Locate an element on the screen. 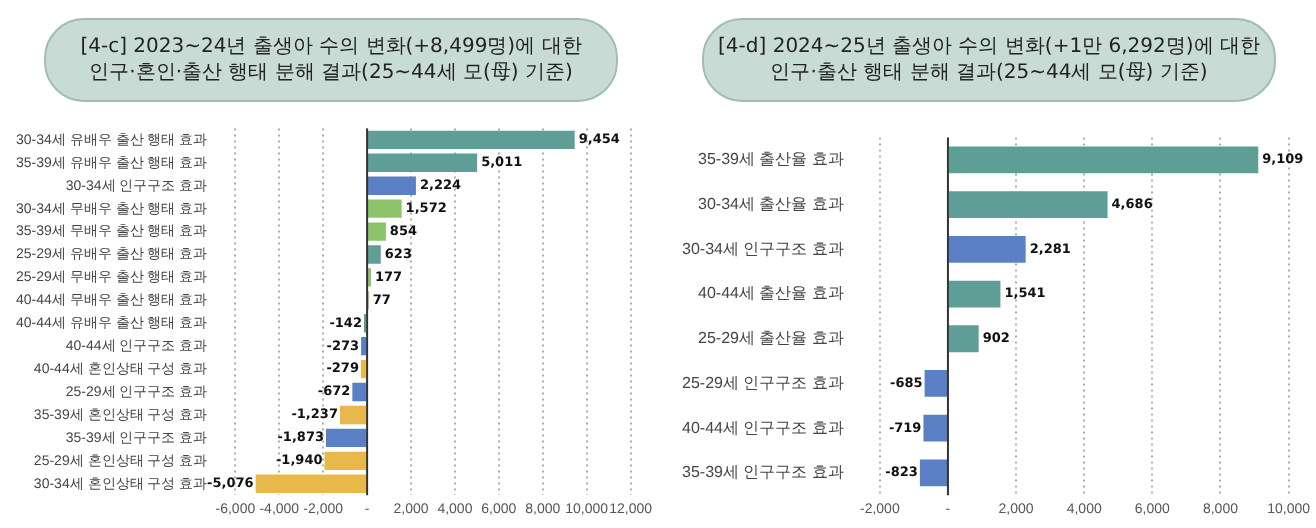 This screenshot has height=528, width=1316. y-tick-label: 35-39세 출산율 효과 is located at coordinates (771, 159).